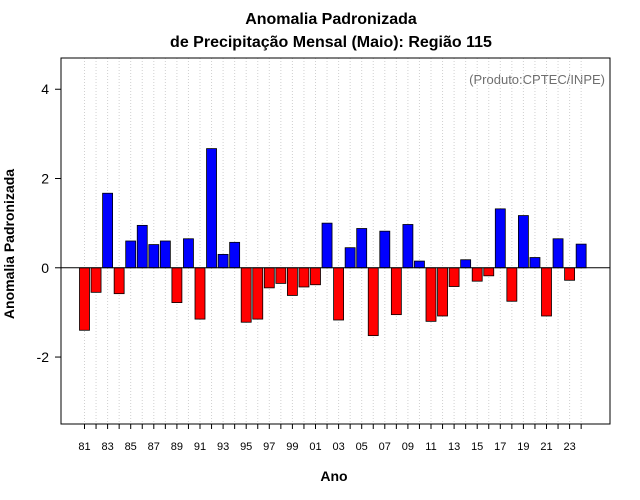 The height and width of the screenshot is (500, 640). Describe the element at coordinates (131, 447) in the screenshot. I see `x-tick-label: 85` at that location.